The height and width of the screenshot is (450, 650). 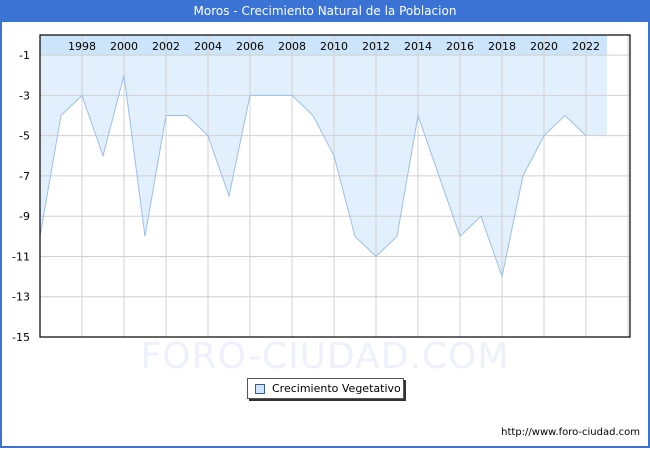 What do you see at coordinates (24, 55) in the screenshot?
I see `y-tick-label: -1` at bounding box center [24, 55].